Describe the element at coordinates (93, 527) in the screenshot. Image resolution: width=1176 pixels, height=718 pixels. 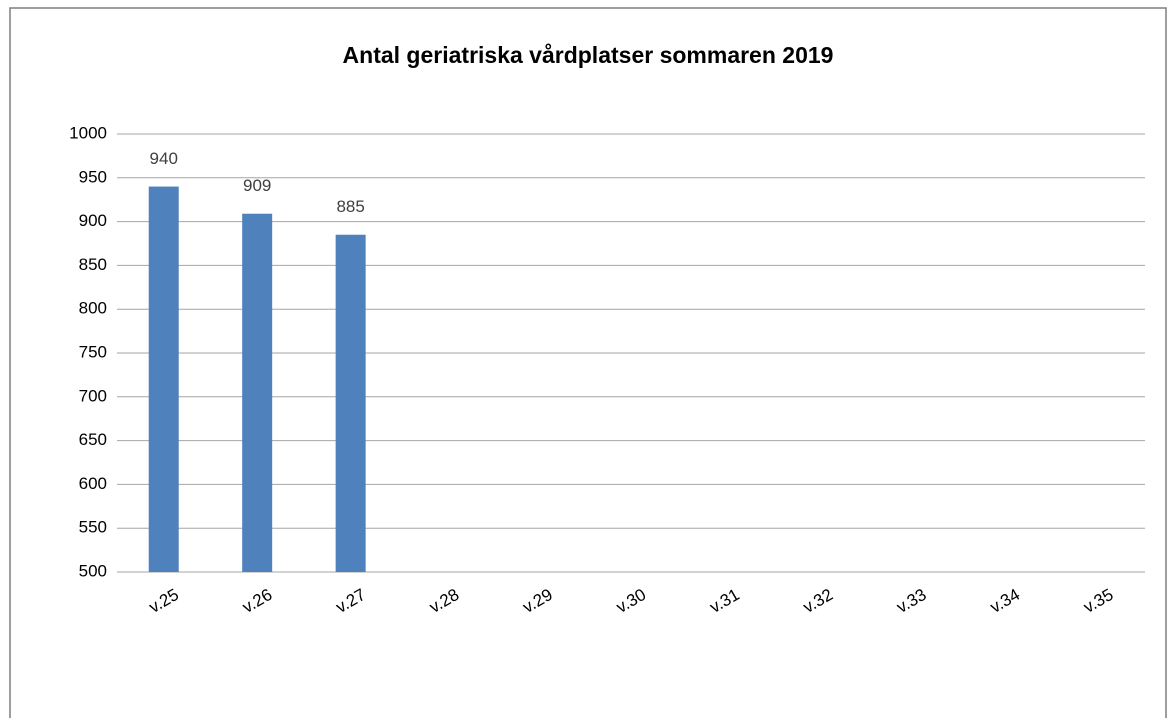
I see `y-tick-label: 550` at that location.